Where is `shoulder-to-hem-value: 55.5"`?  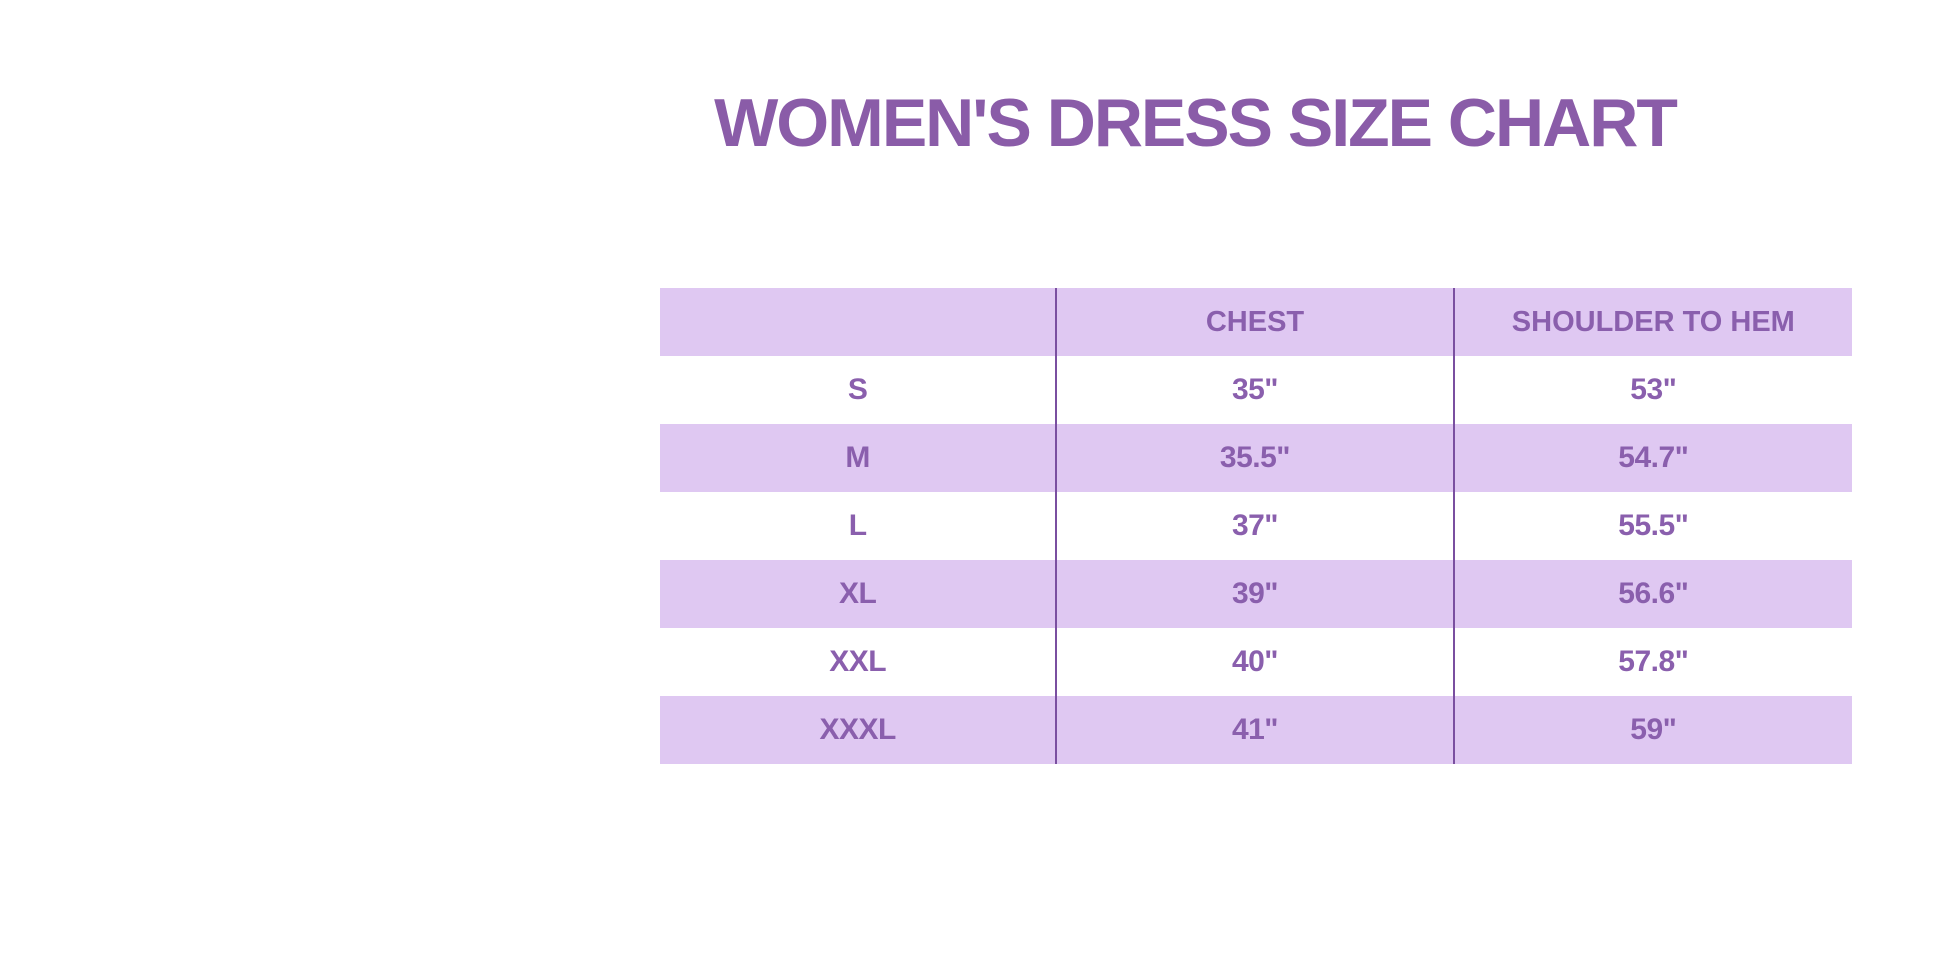 shoulder-to-hem-value: 55.5" is located at coordinates (1653, 525).